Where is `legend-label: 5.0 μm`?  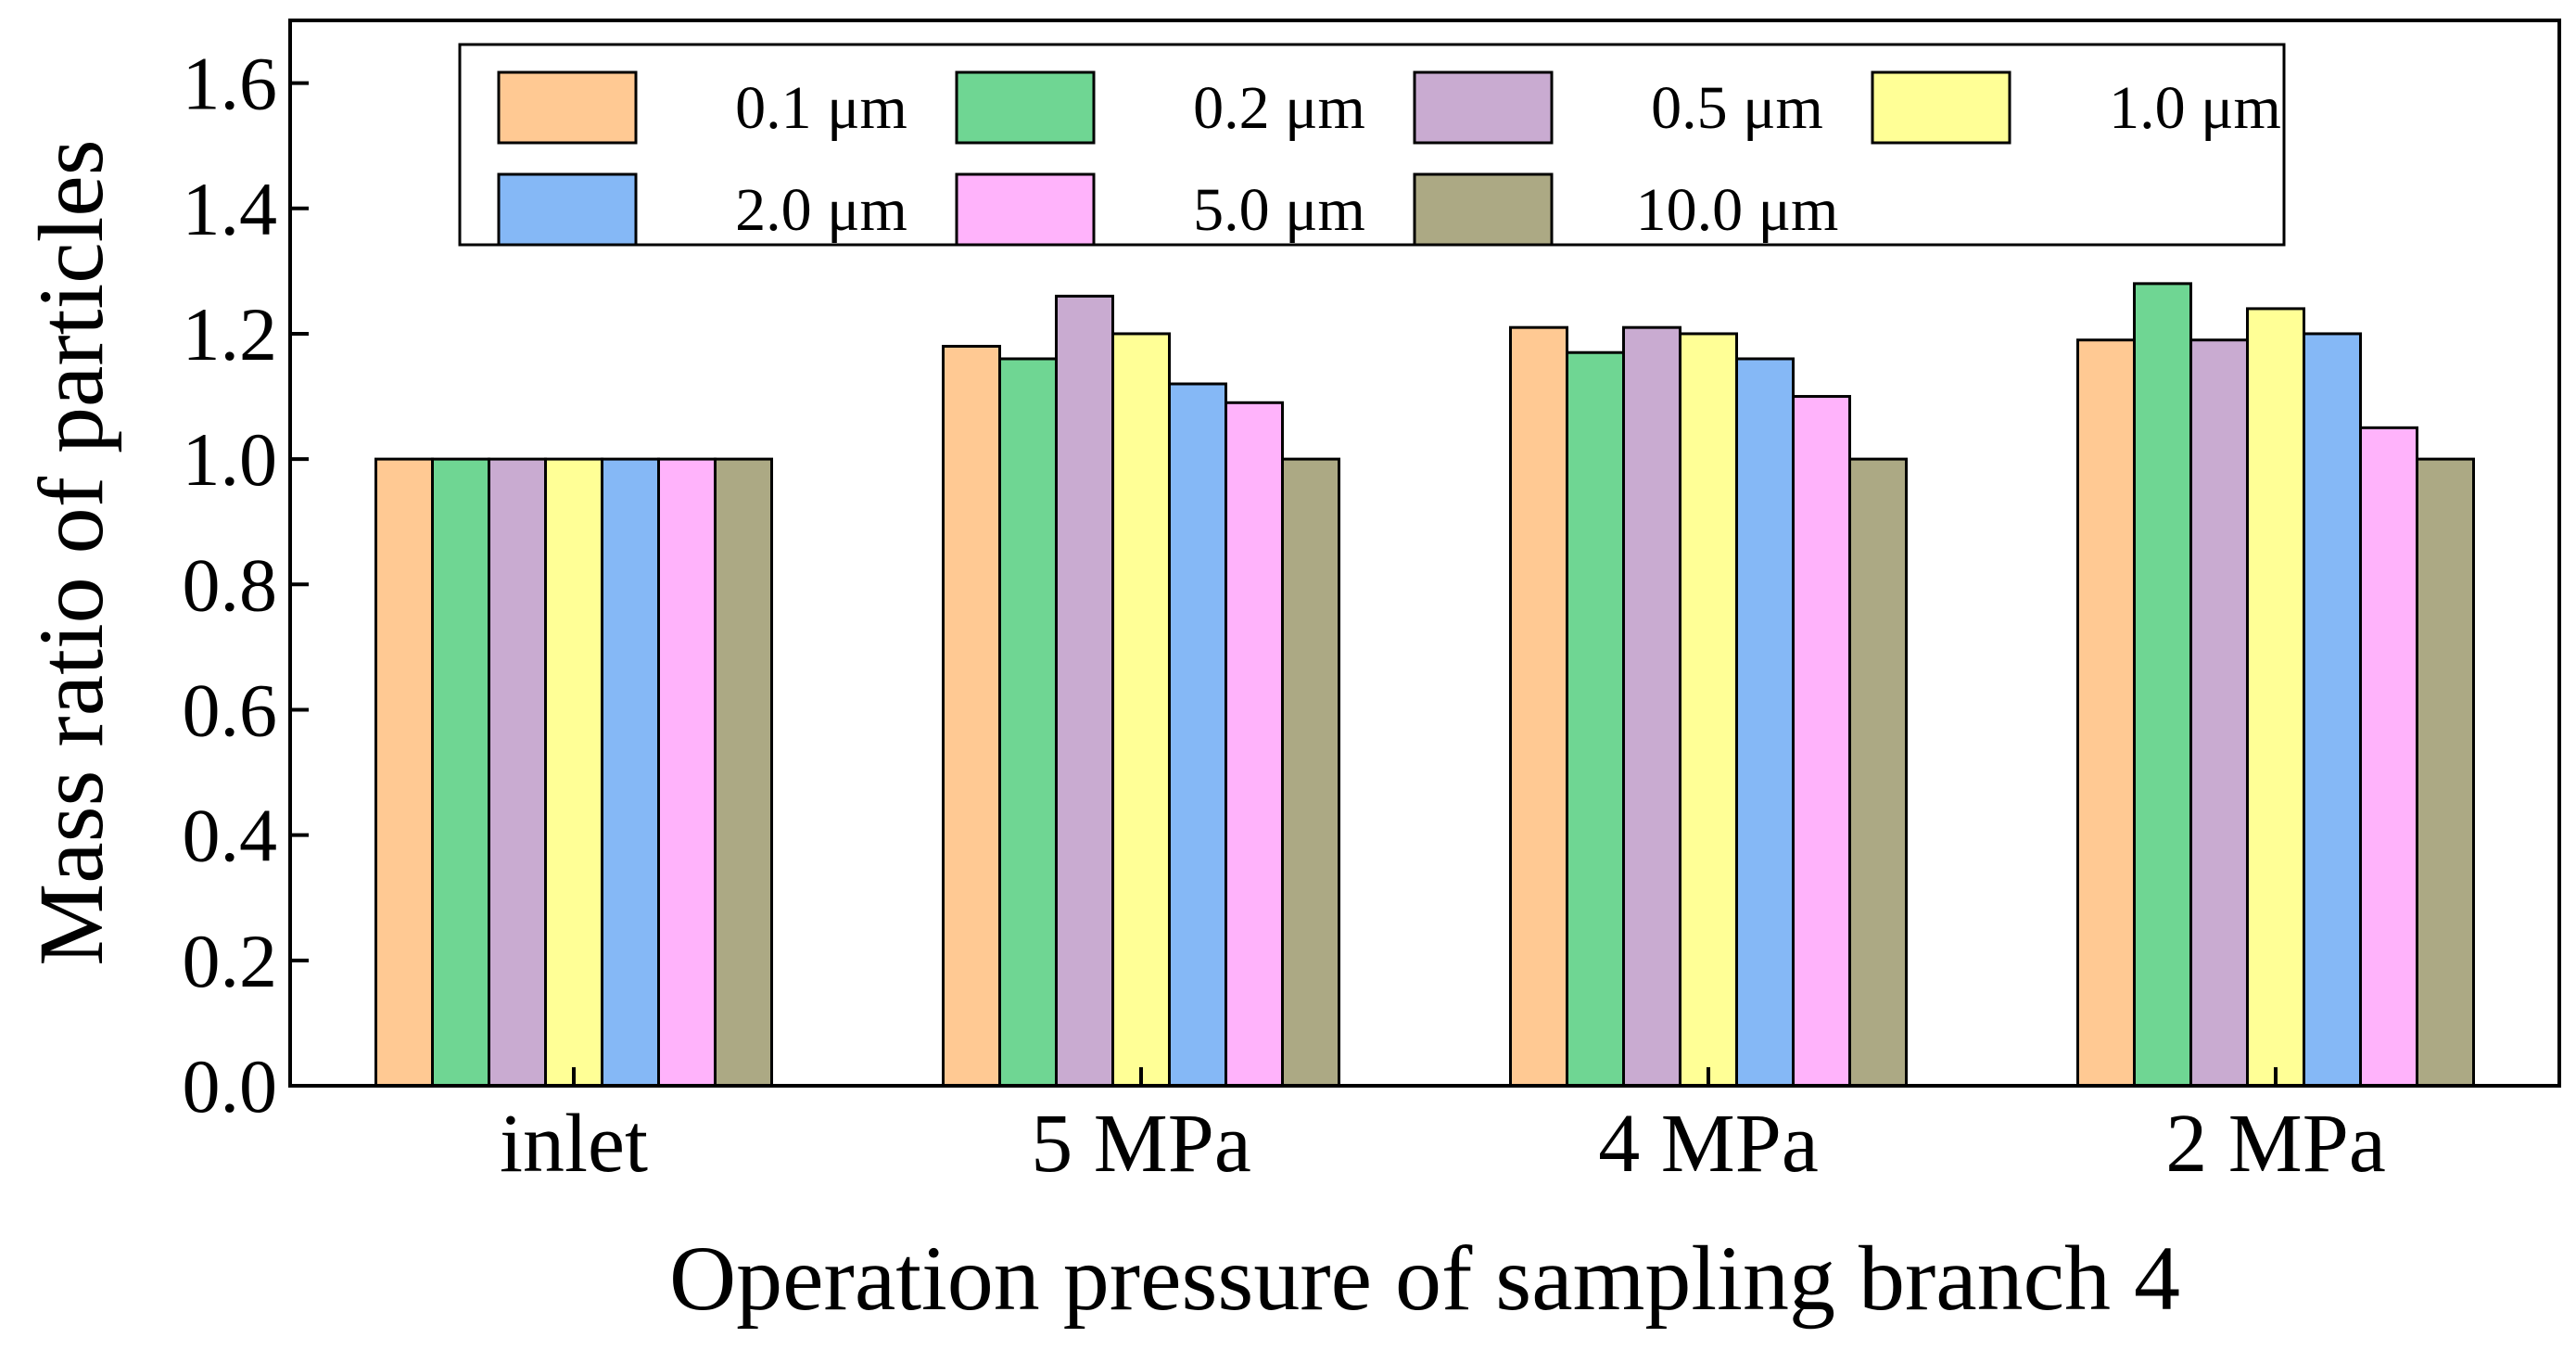
legend-label: 5.0 μm is located at coordinates (1279, 210).